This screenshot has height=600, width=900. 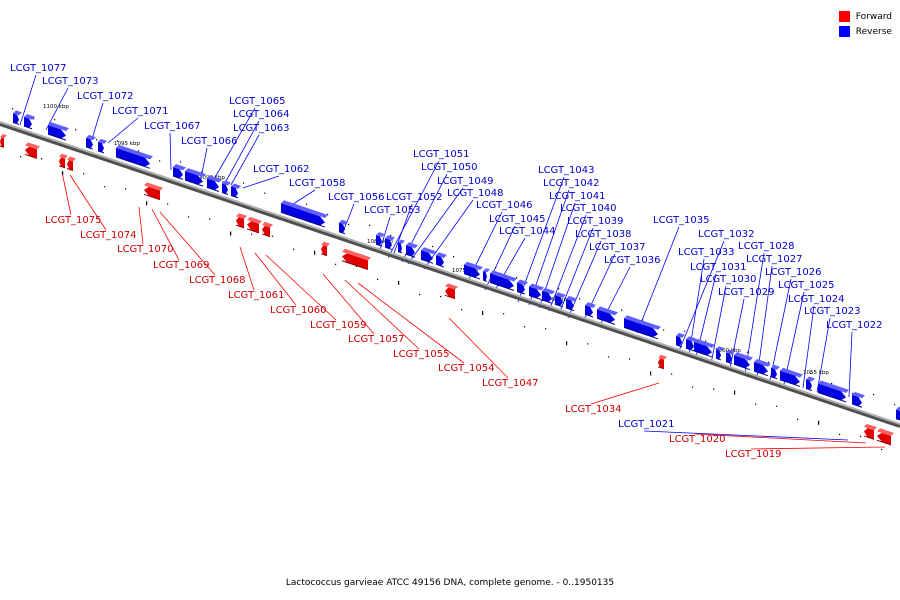 What do you see at coordinates (421, 354) in the screenshot?
I see `gene-label-forward: LCGT_1055` at bounding box center [421, 354].